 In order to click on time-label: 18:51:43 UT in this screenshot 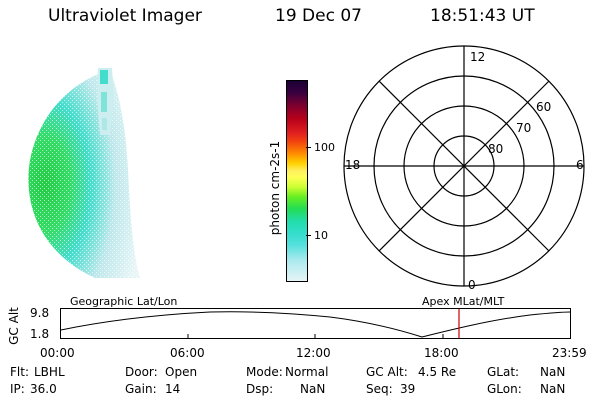, I will do `click(482, 16)`.